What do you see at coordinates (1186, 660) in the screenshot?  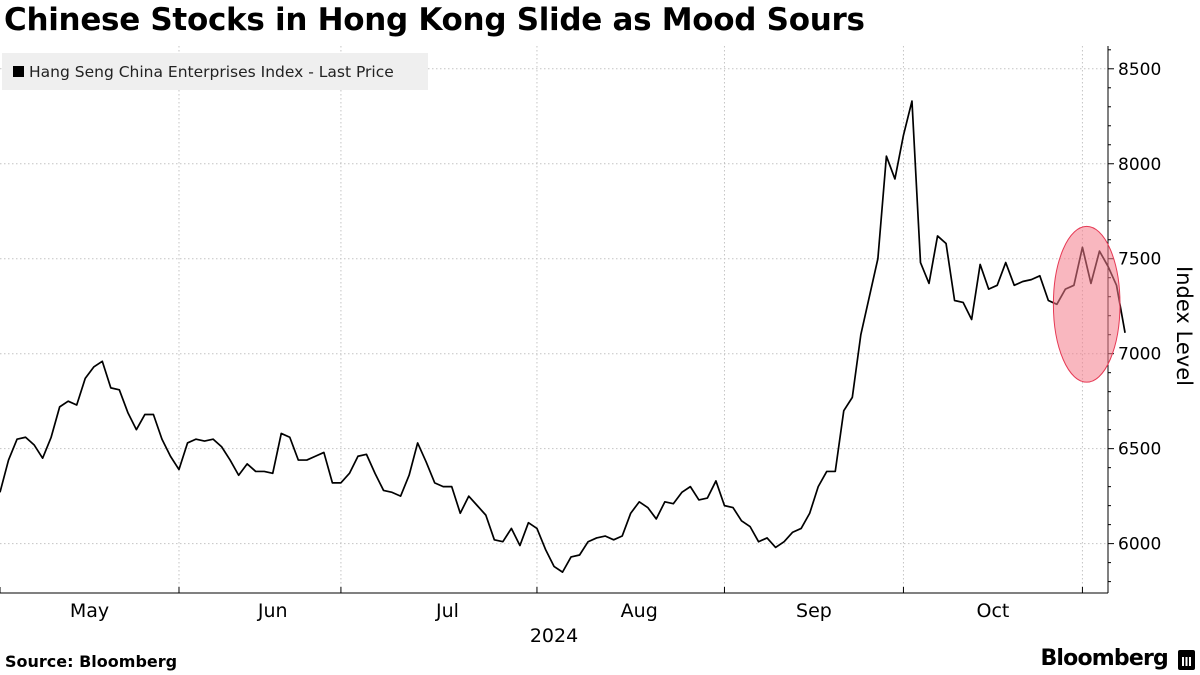 I see `bloomberg-chart-icon` at bounding box center [1186, 660].